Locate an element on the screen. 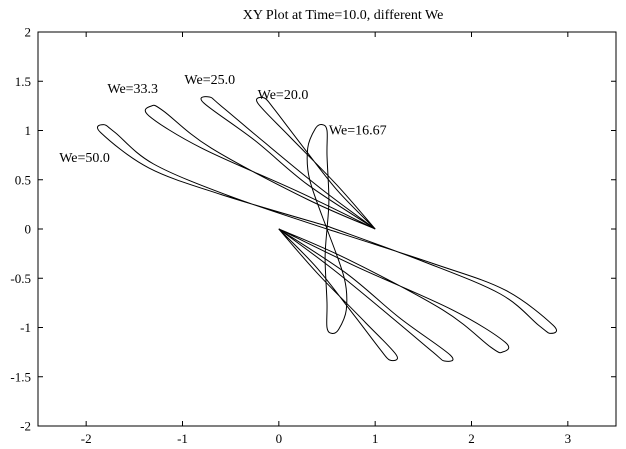  series-label: We=25.0 is located at coordinates (209, 80).